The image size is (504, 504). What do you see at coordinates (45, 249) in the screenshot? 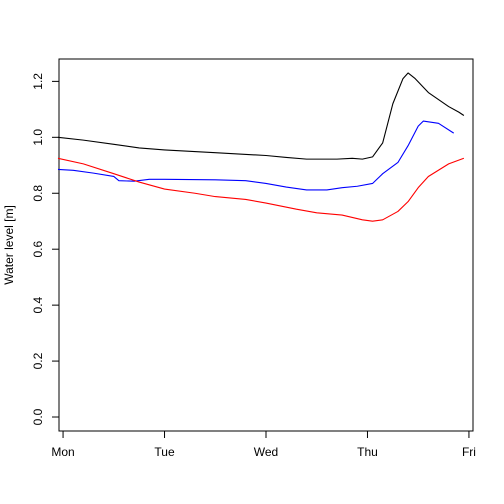
I see `y-axis: 0.0 0.2 0.4 0.6 0.8 1.0 1.2` at bounding box center [45, 249].